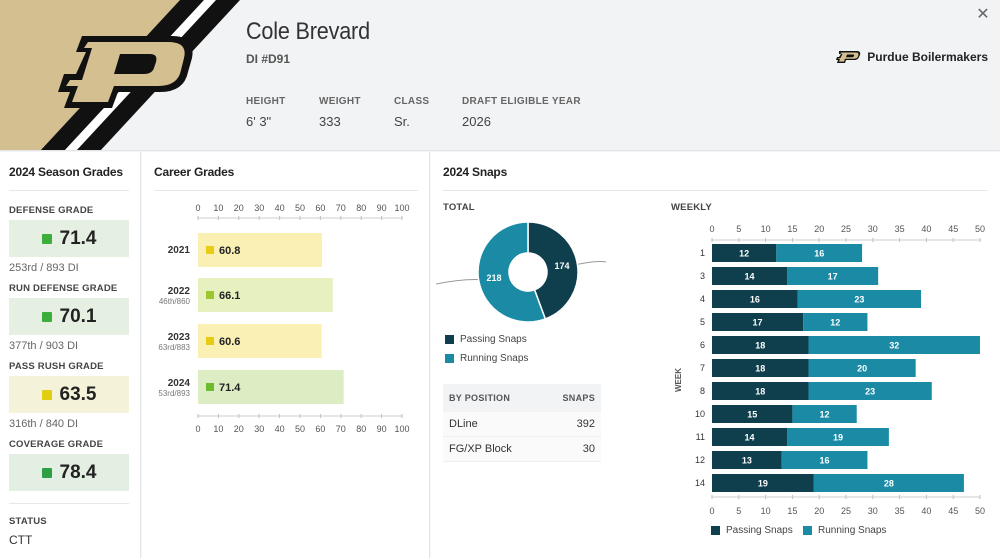 The height and width of the screenshot is (558, 1000). I want to click on weekly-axis-tick-top: 30, so click(873, 229).